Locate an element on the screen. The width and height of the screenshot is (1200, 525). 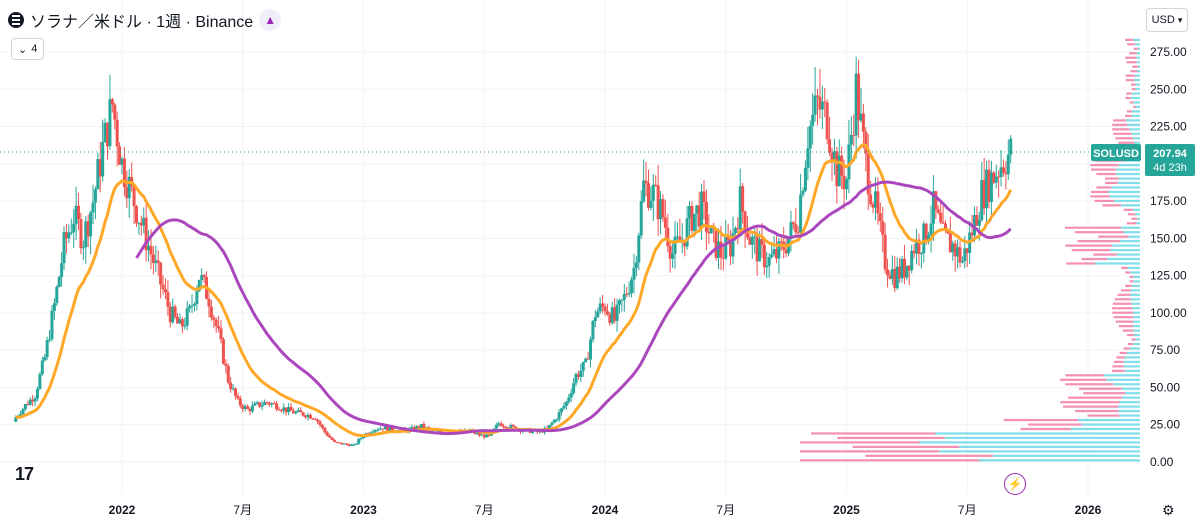
indicators-collapse-button: ⌄ 4 is located at coordinates (28, 49).